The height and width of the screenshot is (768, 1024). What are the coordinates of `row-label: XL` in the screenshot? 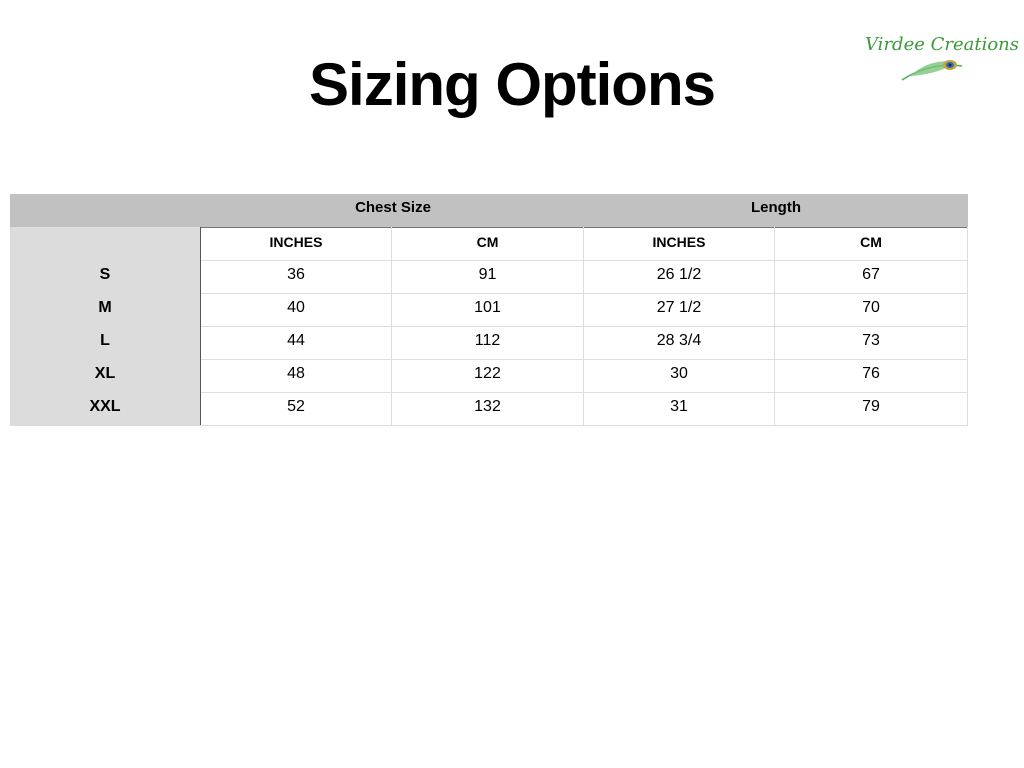 It's located at (105, 375).